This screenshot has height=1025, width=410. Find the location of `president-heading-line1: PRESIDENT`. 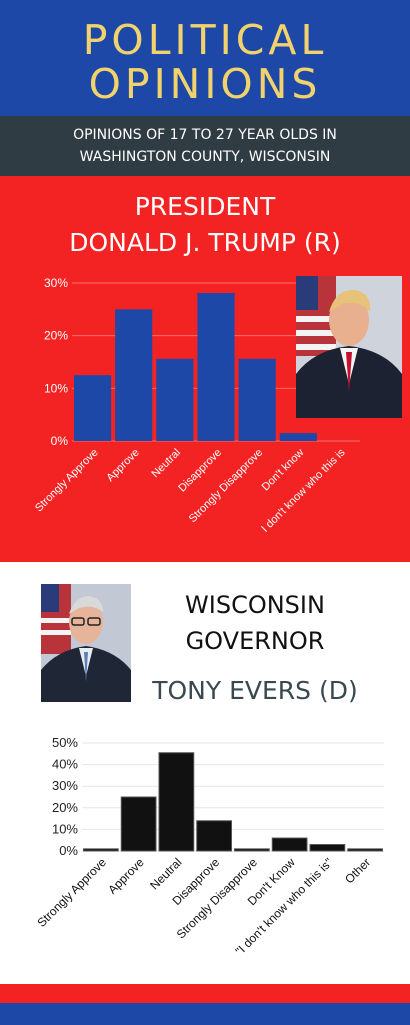

president-heading-line1: PRESIDENT is located at coordinates (205, 206).